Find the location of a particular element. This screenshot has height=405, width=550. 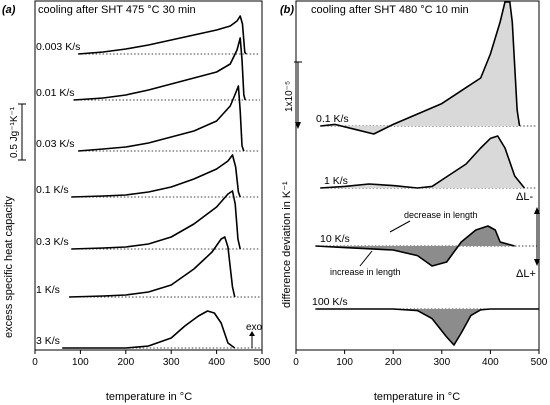

panel-b-scale-bar-label: 1x10⁻⁵ is located at coordinates (289, 96).